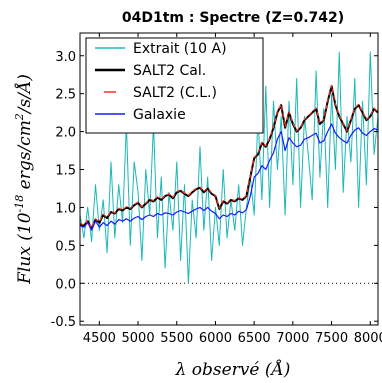 The width and height of the screenshot is (382, 383). What do you see at coordinates (99, 338) in the screenshot?
I see `x-tick-label: 4500` at bounding box center [99, 338].